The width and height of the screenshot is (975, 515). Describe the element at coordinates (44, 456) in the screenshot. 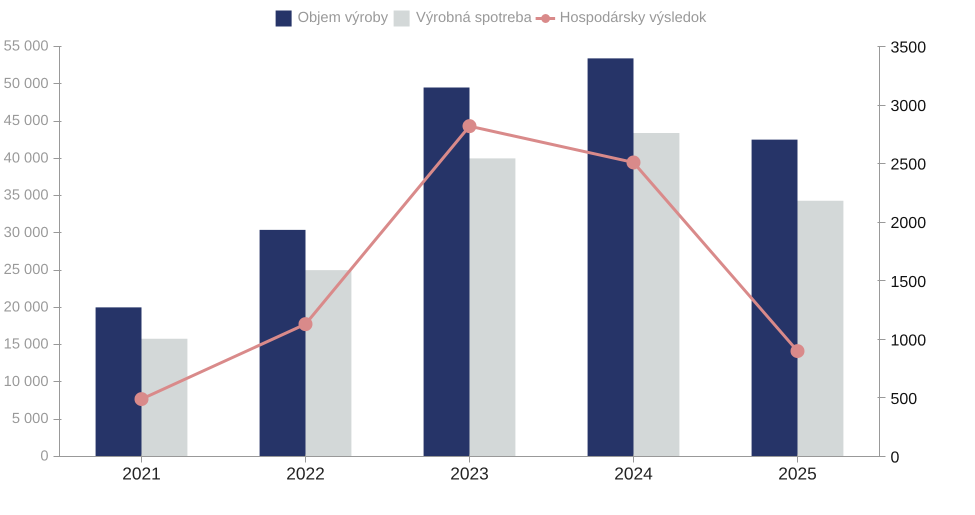

I see `y-tick-label: 0` at that location.